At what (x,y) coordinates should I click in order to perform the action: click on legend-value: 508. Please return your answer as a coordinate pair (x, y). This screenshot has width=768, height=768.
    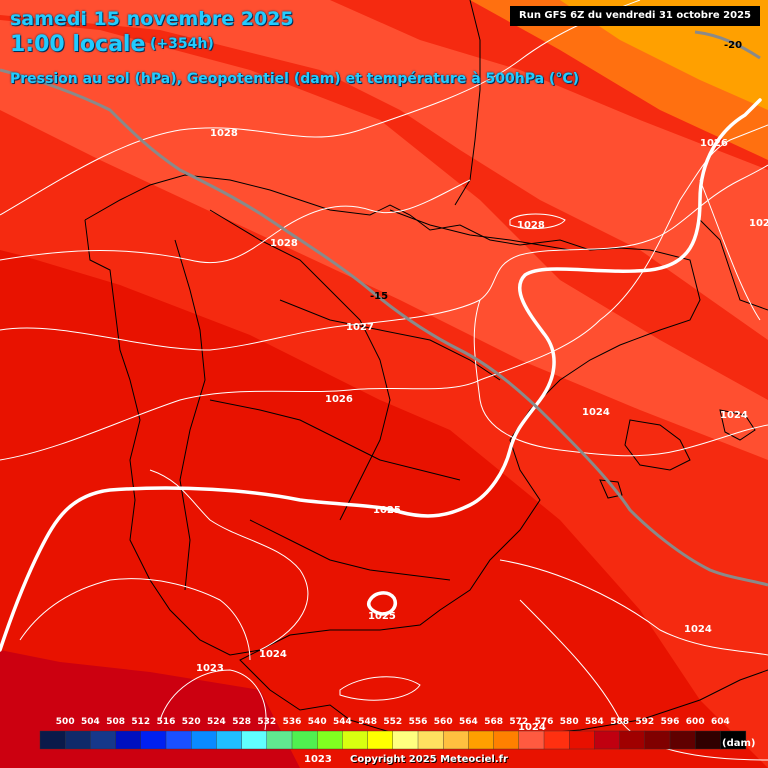
    Looking at the image, I should click on (115, 722).